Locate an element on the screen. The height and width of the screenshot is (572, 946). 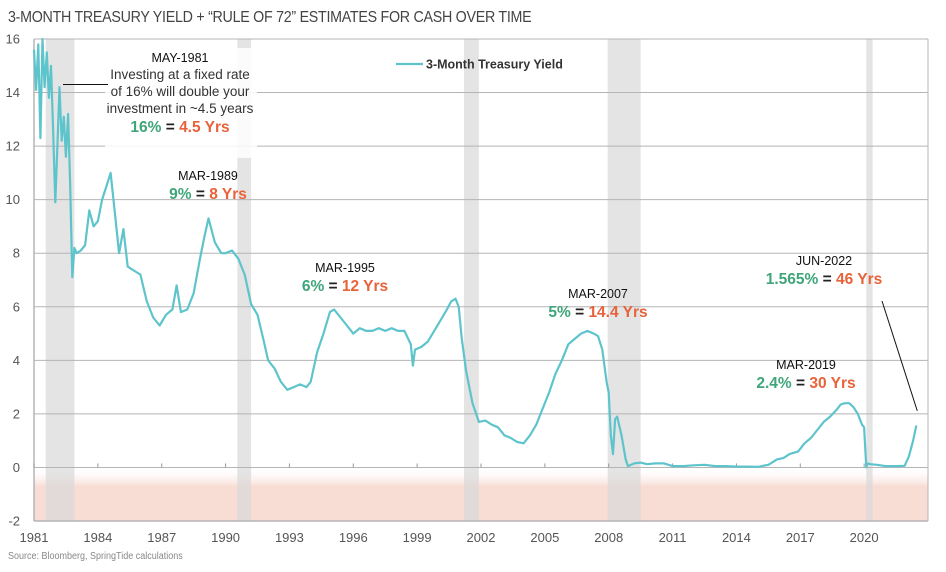
annotation-leader-2022 is located at coordinates (899, 356).